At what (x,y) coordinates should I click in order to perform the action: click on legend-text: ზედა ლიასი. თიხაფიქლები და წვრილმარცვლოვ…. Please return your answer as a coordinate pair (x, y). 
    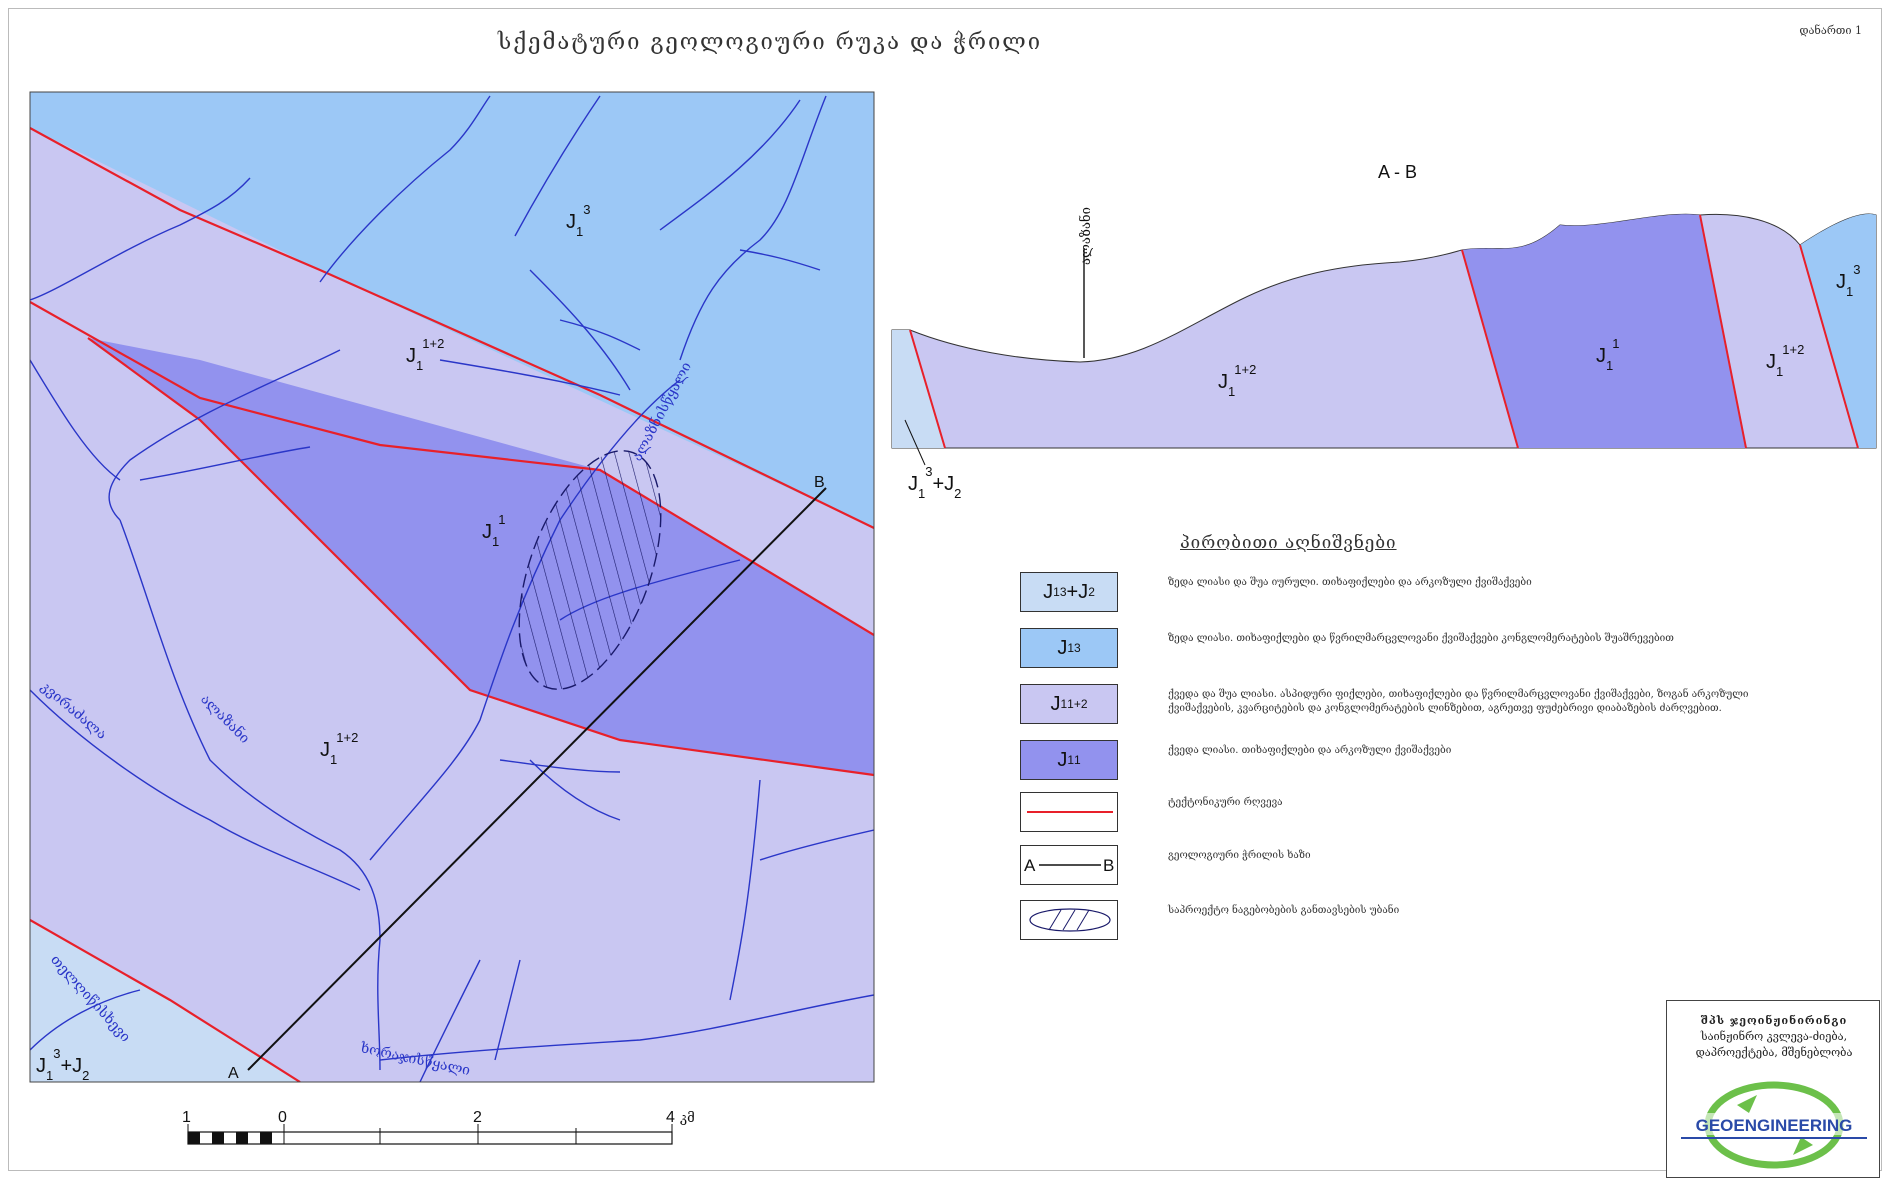
    Looking at the image, I should click on (1421, 638).